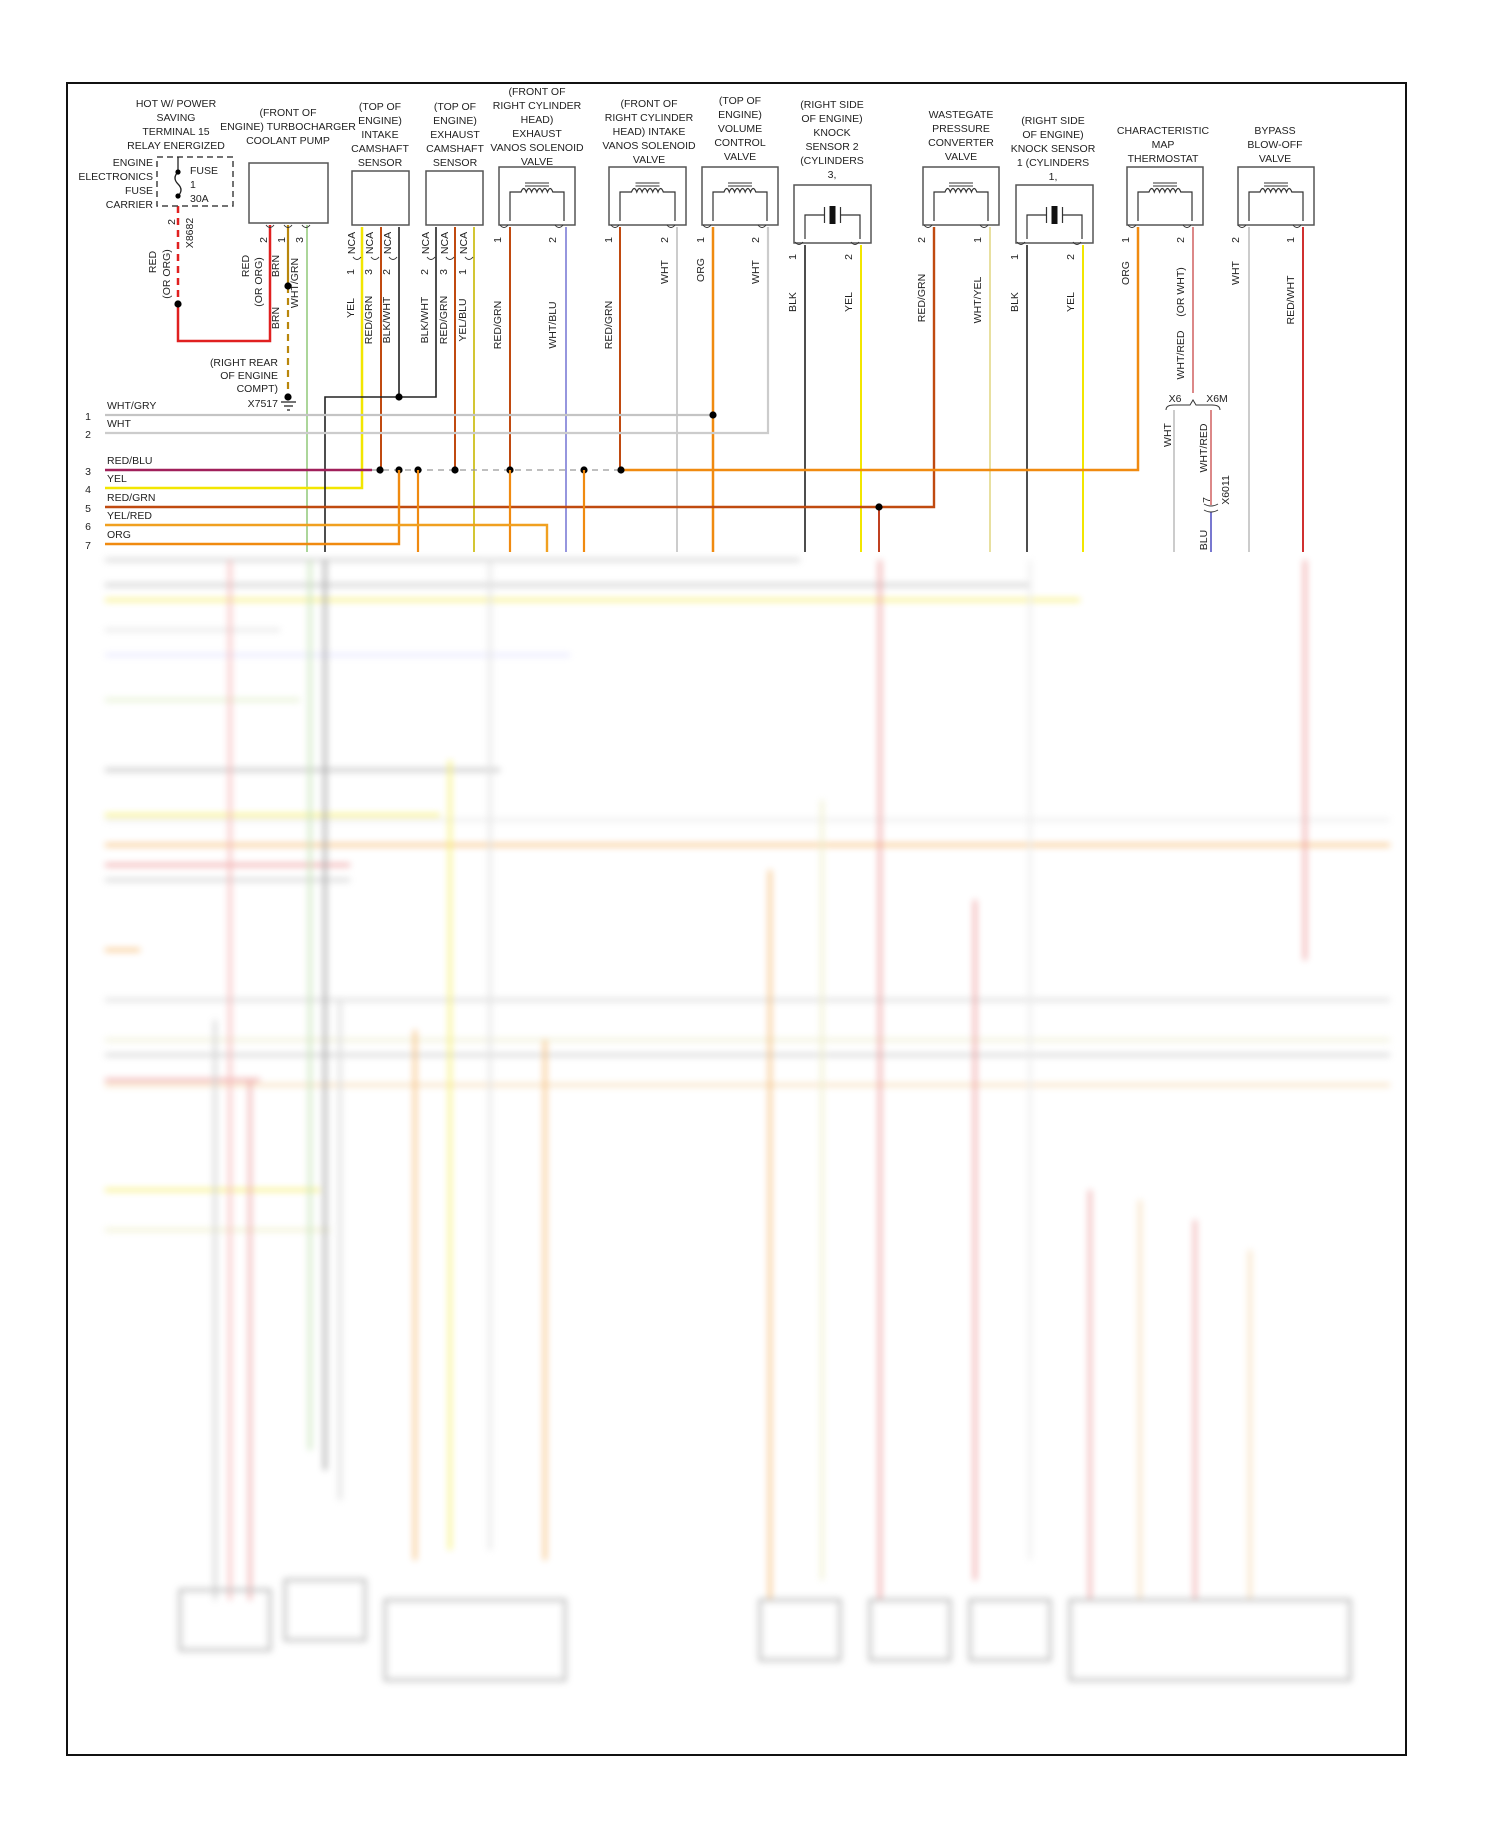 This screenshot has width=1500, height=1828. What do you see at coordinates (1217, 399) in the screenshot?
I see `connector-x6m-label: X6M` at bounding box center [1217, 399].